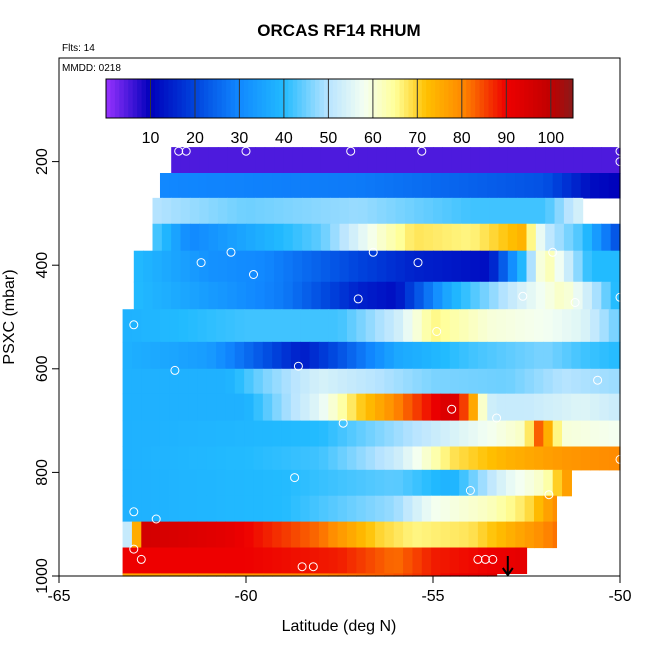 The height and width of the screenshot is (650, 650). What do you see at coordinates (339, 112) in the screenshot?
I see `colorbar: 10 20 30 40 50 60 70 80 90 100` at bounding box center [339, 112].